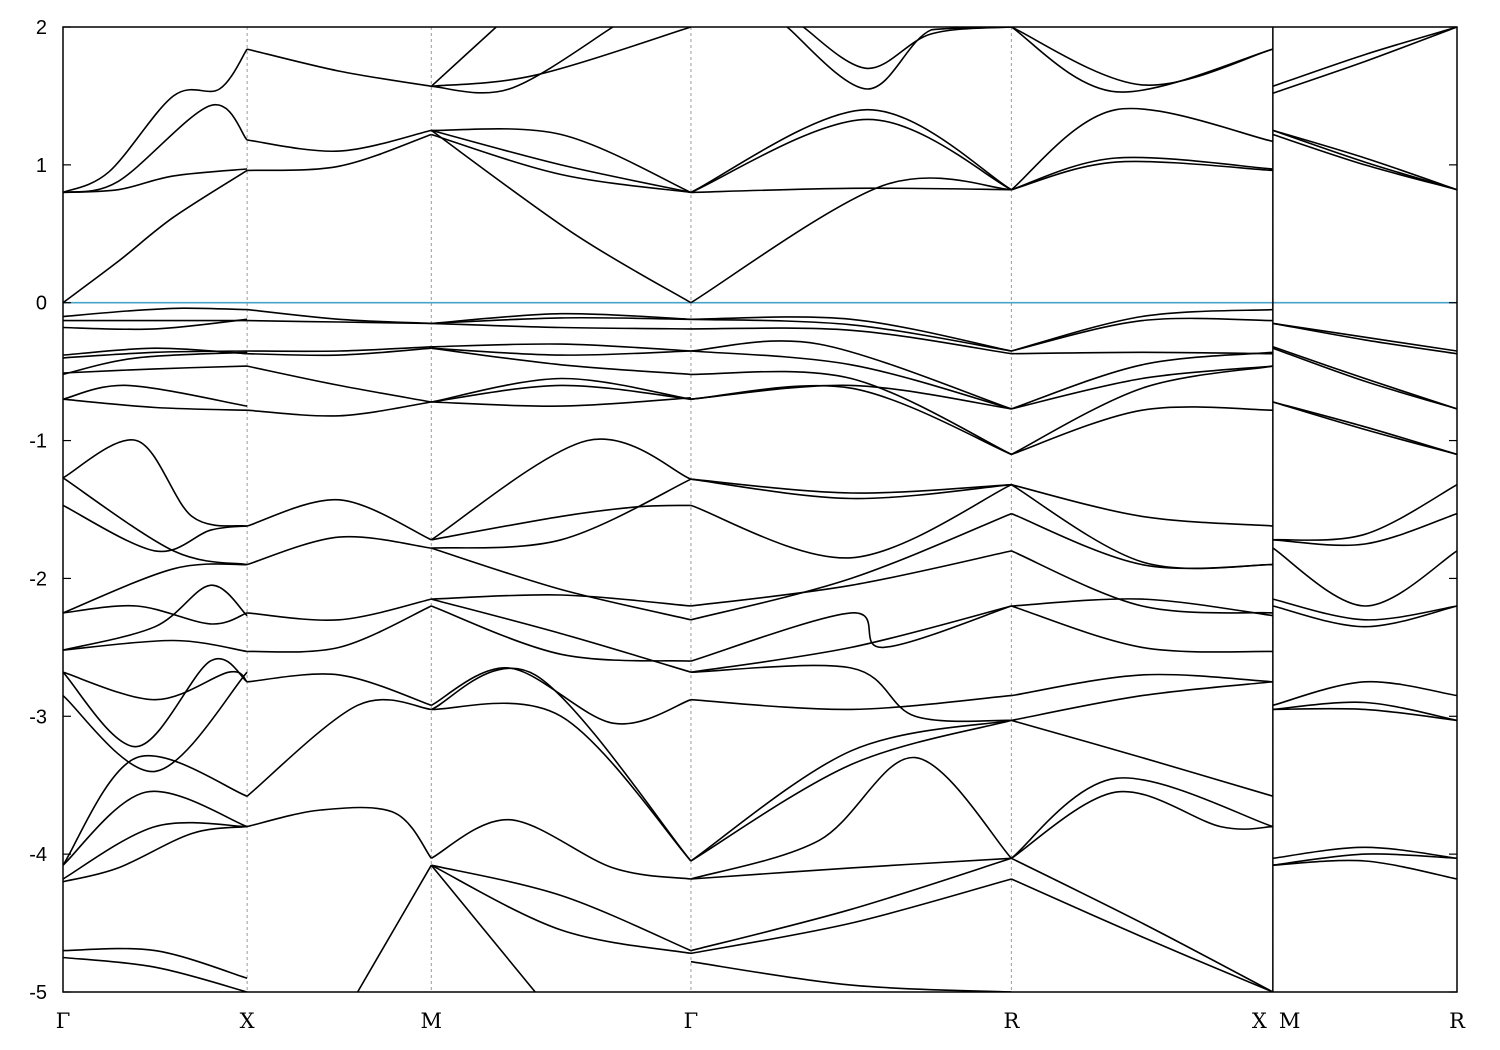 The image size is (1500, 1050). What do you see at coordinates (41, 304) in the screenshot?
I see `y-tick-label: 0` at bounding box center [41, 304].